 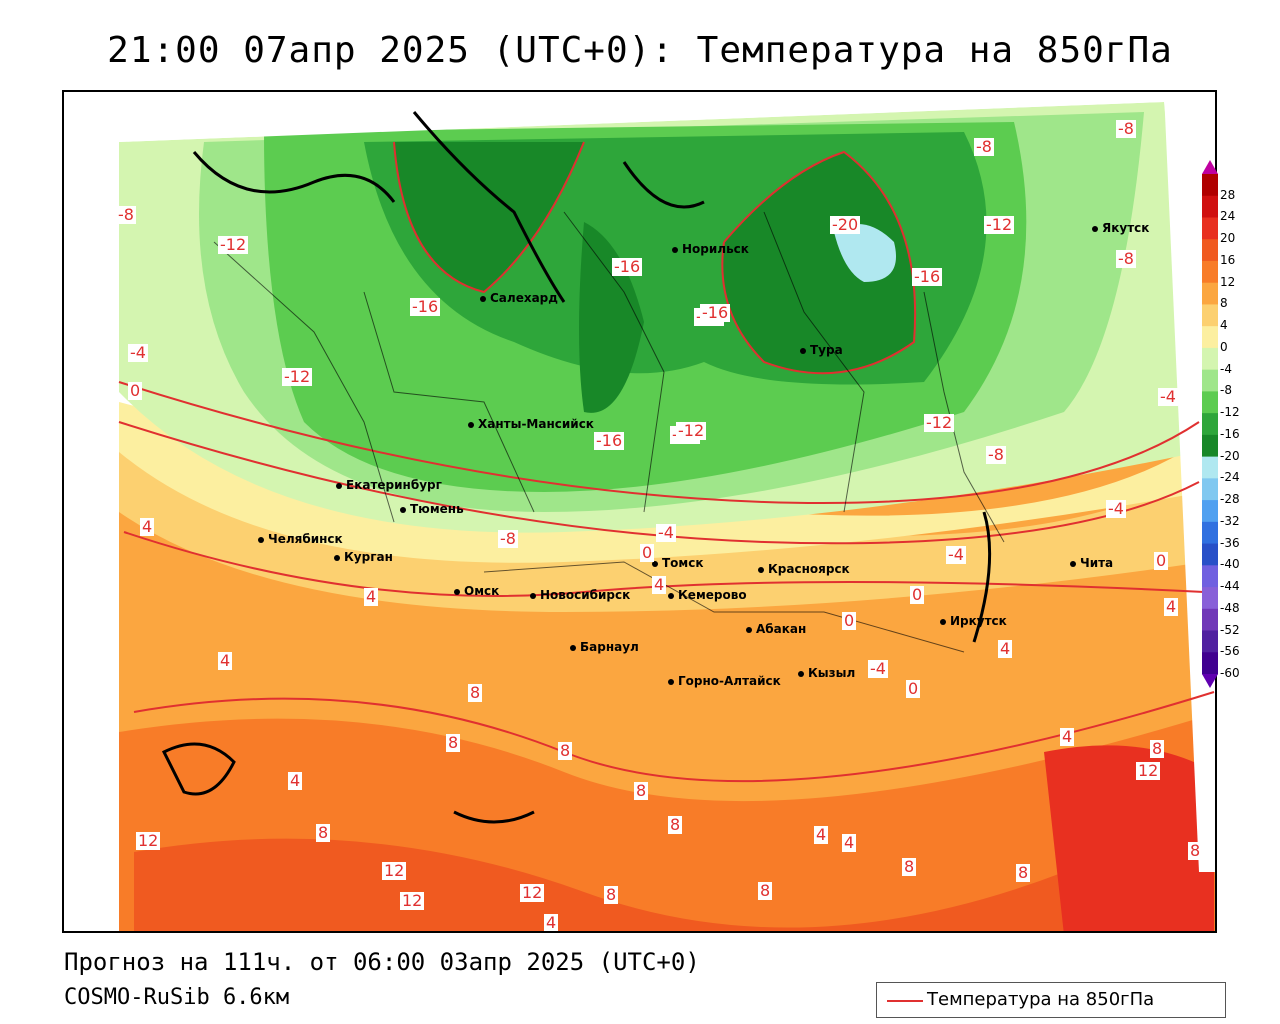 I want to click on colorbar-tick-label: 28, so click(x=1228, y=194).